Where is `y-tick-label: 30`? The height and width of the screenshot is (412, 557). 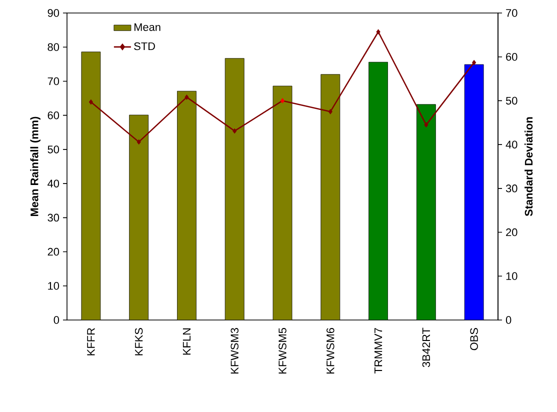
y-tick-label: 30 is located at coordinates (54, 218).